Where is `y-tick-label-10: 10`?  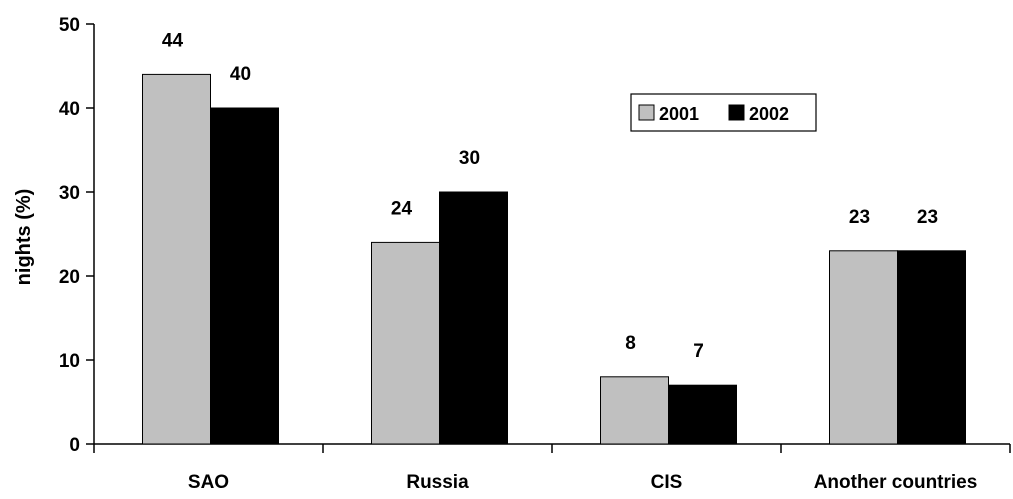 y-tick-label-10: 10 is located at coordinates (69, 361).